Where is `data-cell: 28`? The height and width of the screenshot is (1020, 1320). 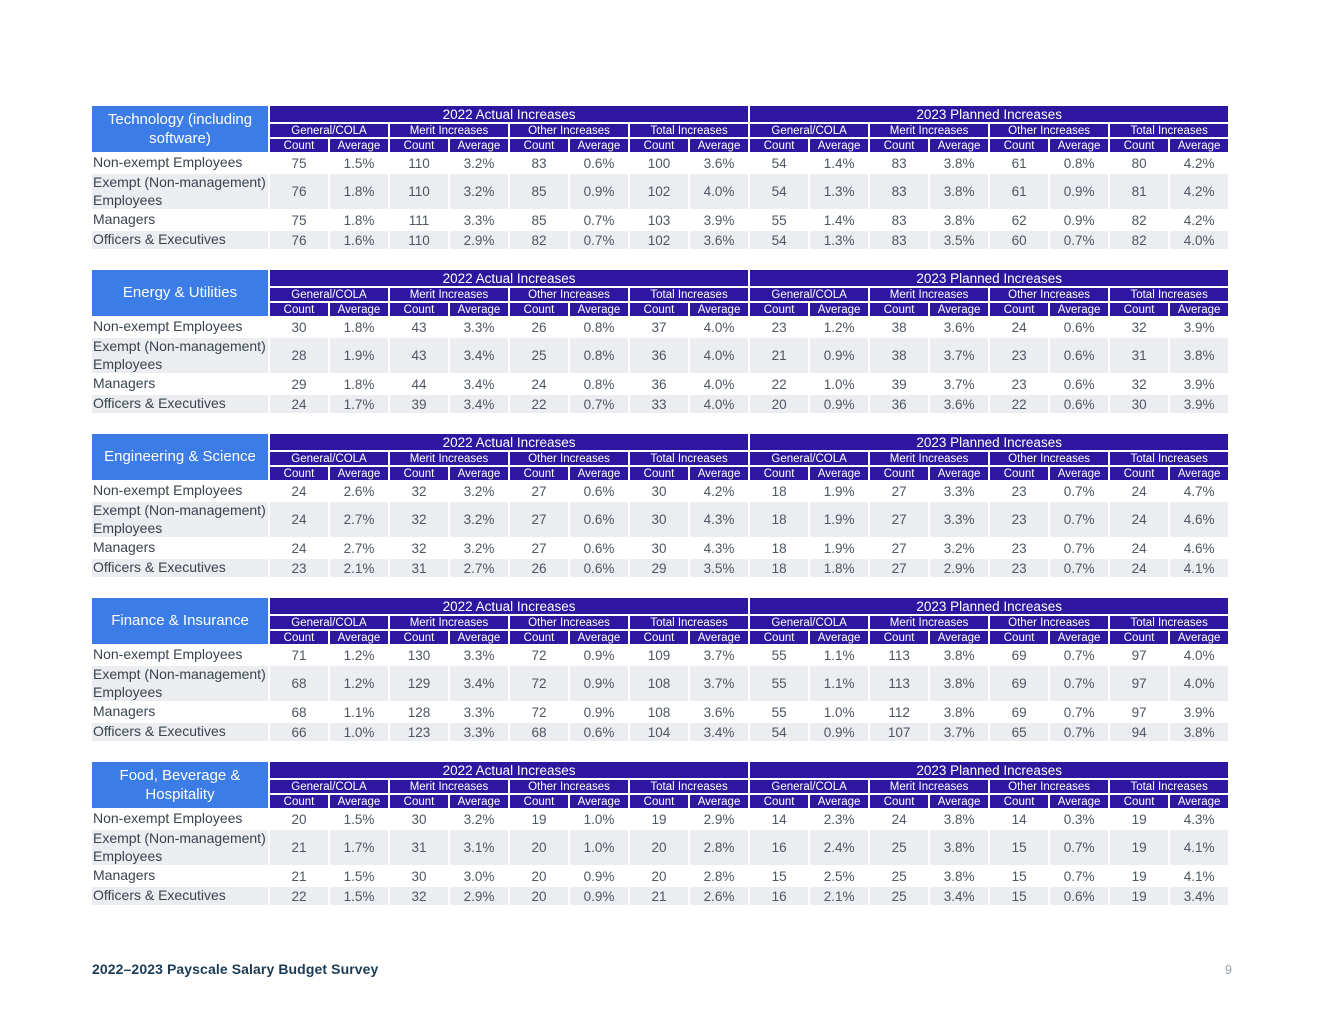
data-cell: 28 is located at coordinates (299, 355).